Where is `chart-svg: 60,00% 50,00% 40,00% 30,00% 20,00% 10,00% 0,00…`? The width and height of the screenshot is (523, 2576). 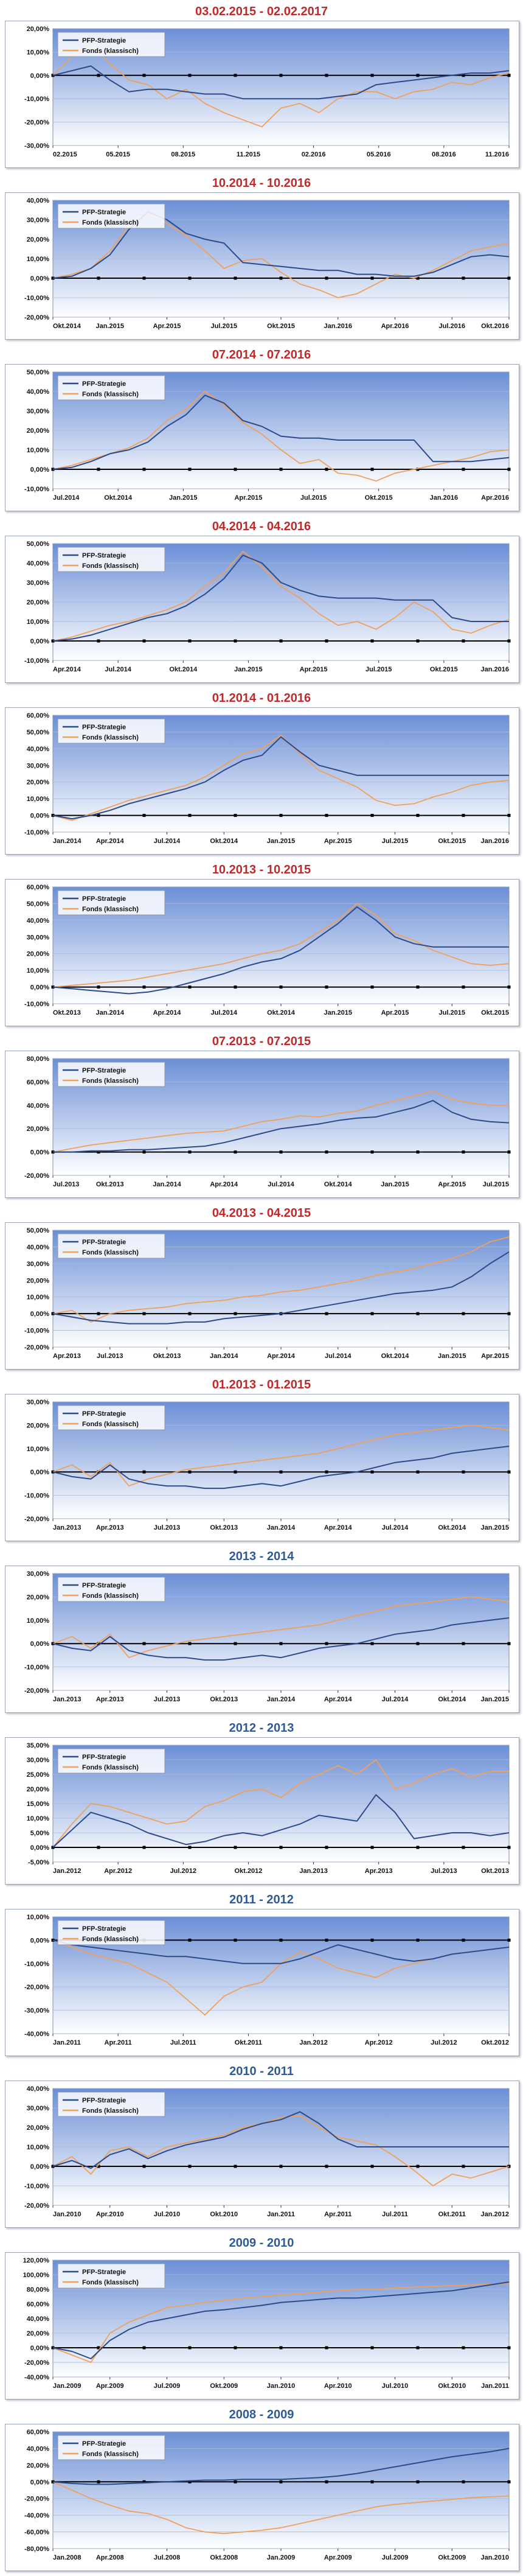
chart-svg: 60,00% 50,00% 40,00% 30,00% 20,00% 10,00% 0,00… is located at coordinates (267, 950).